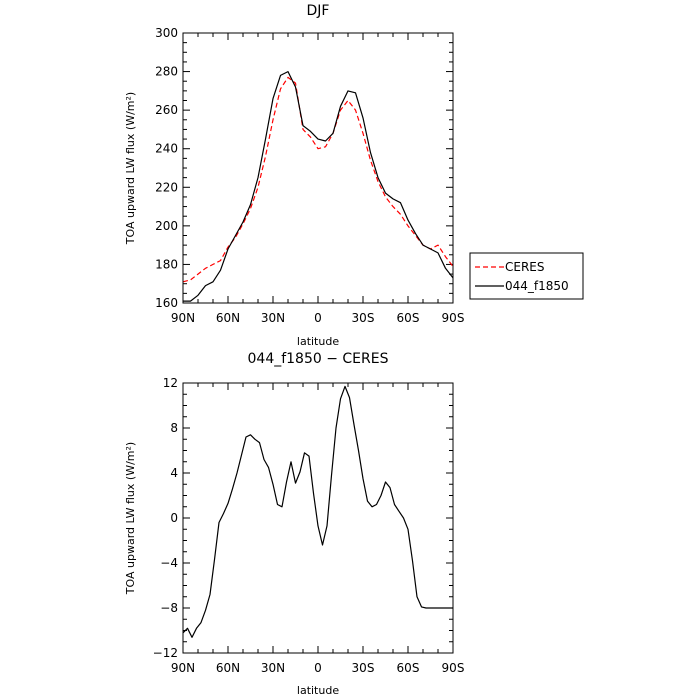 The image size is (700, 700). I want to click on y-tick-label: −12, so click(165, 653).